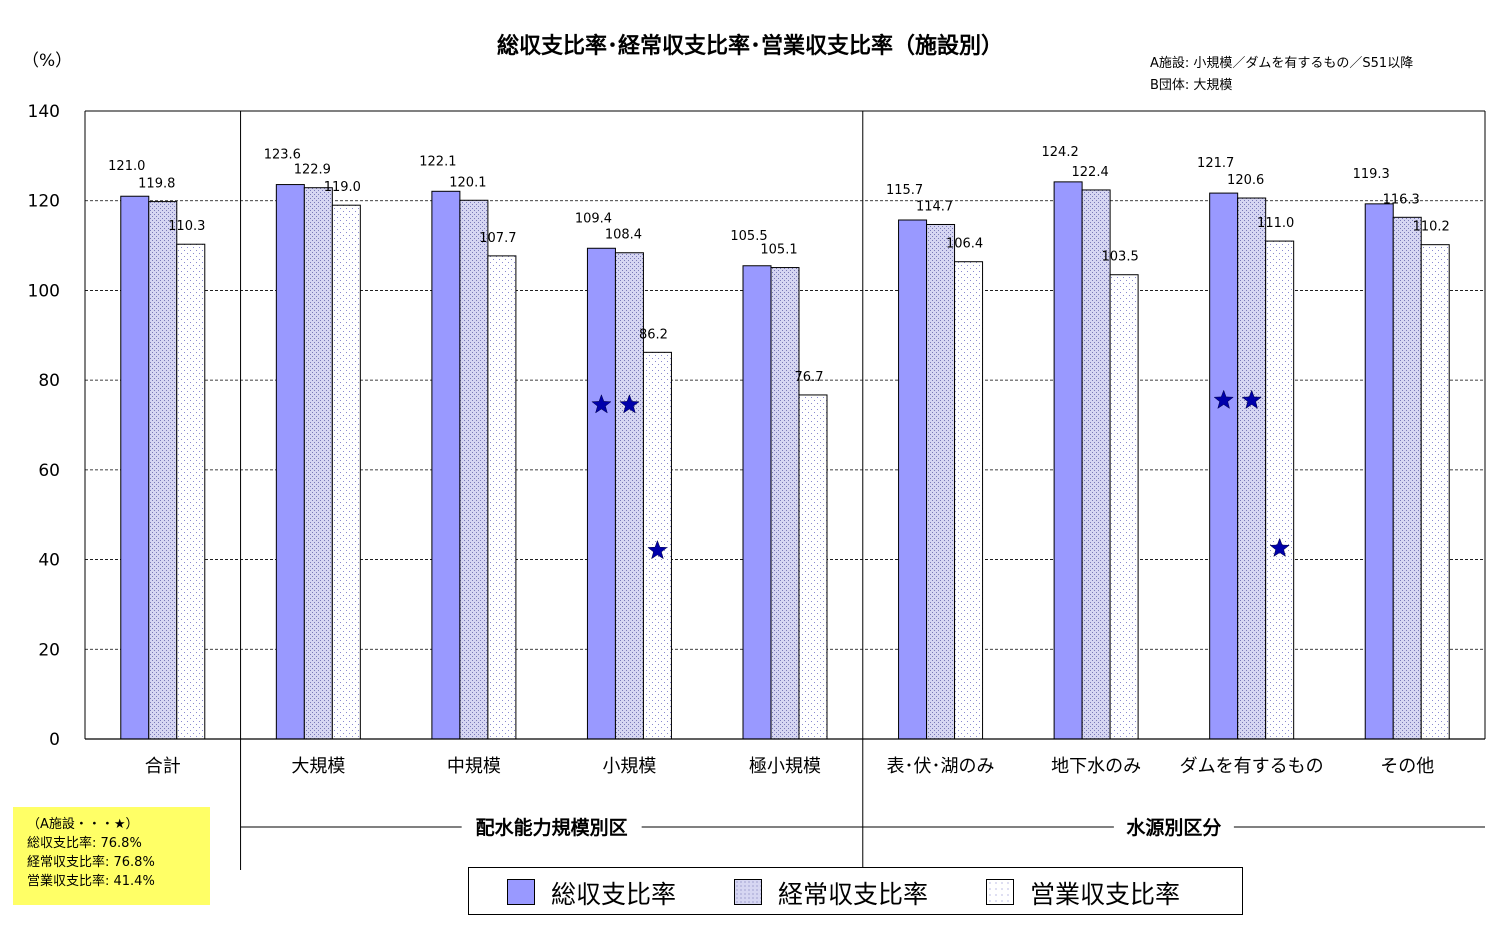  I want to click on data-label: 111.0, so click(1275, 223).